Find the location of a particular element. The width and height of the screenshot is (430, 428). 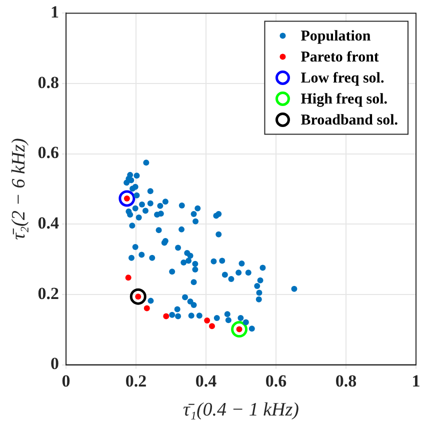

legend-label: Population is located at coordinates (336, 36).